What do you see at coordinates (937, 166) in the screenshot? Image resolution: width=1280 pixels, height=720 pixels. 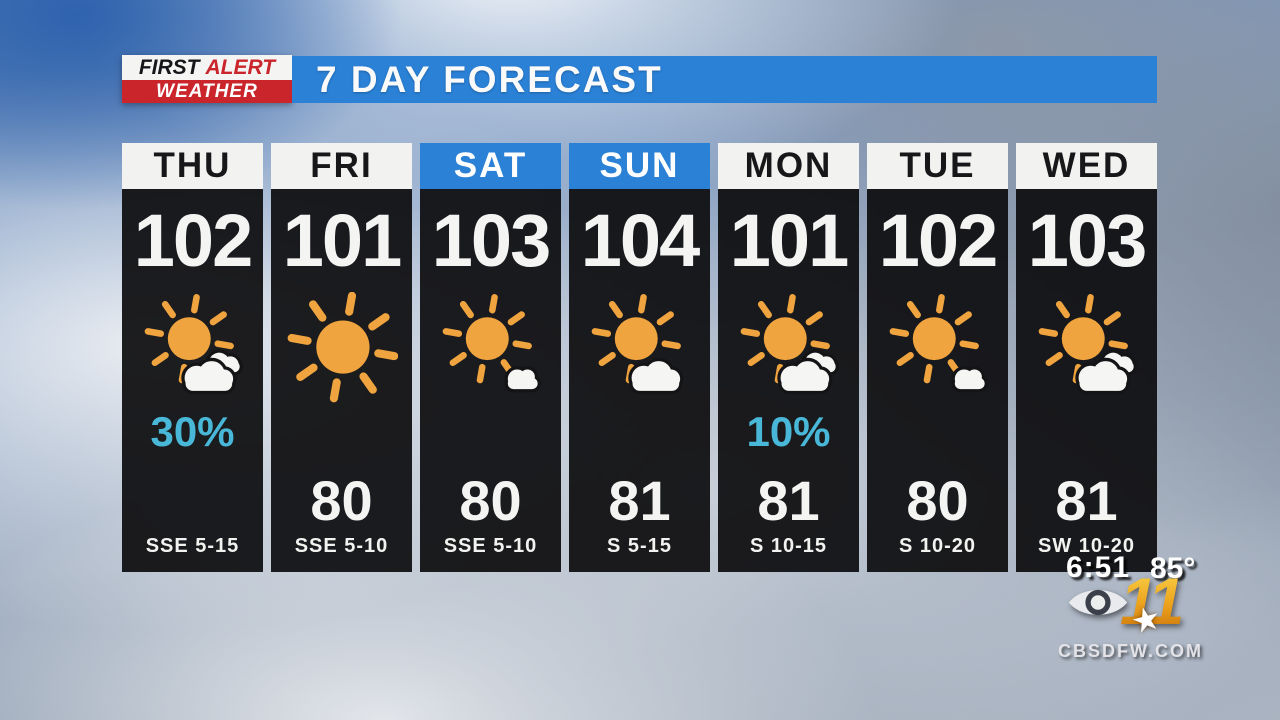 I see `day-header: TUE` at bounding box center [937, 166].